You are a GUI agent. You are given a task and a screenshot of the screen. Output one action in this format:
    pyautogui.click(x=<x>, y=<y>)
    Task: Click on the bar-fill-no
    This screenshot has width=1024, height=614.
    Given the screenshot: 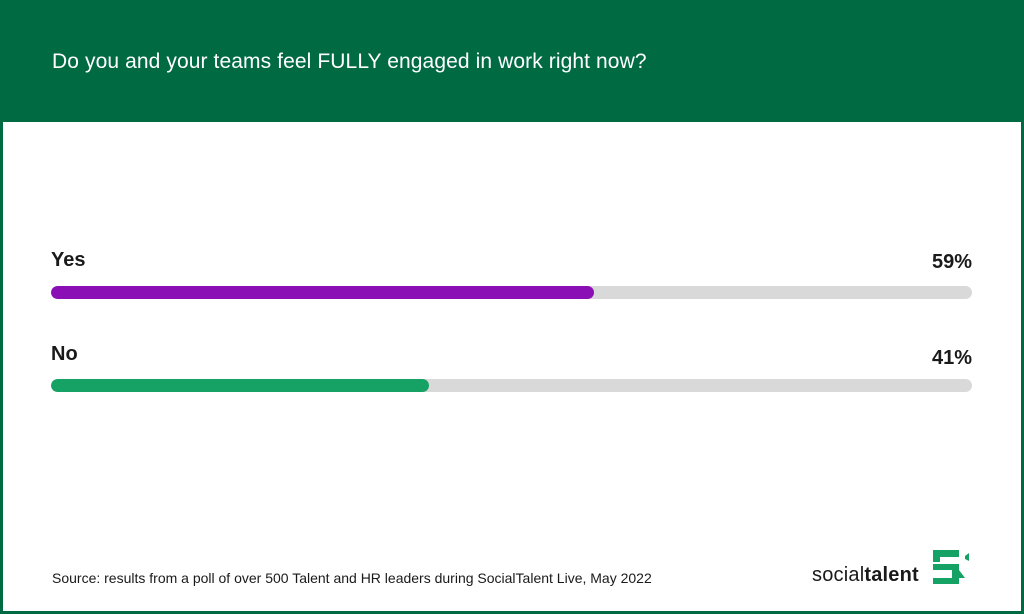 What is the action you would take?
    pyautogui.click(x=240, y=385)
    